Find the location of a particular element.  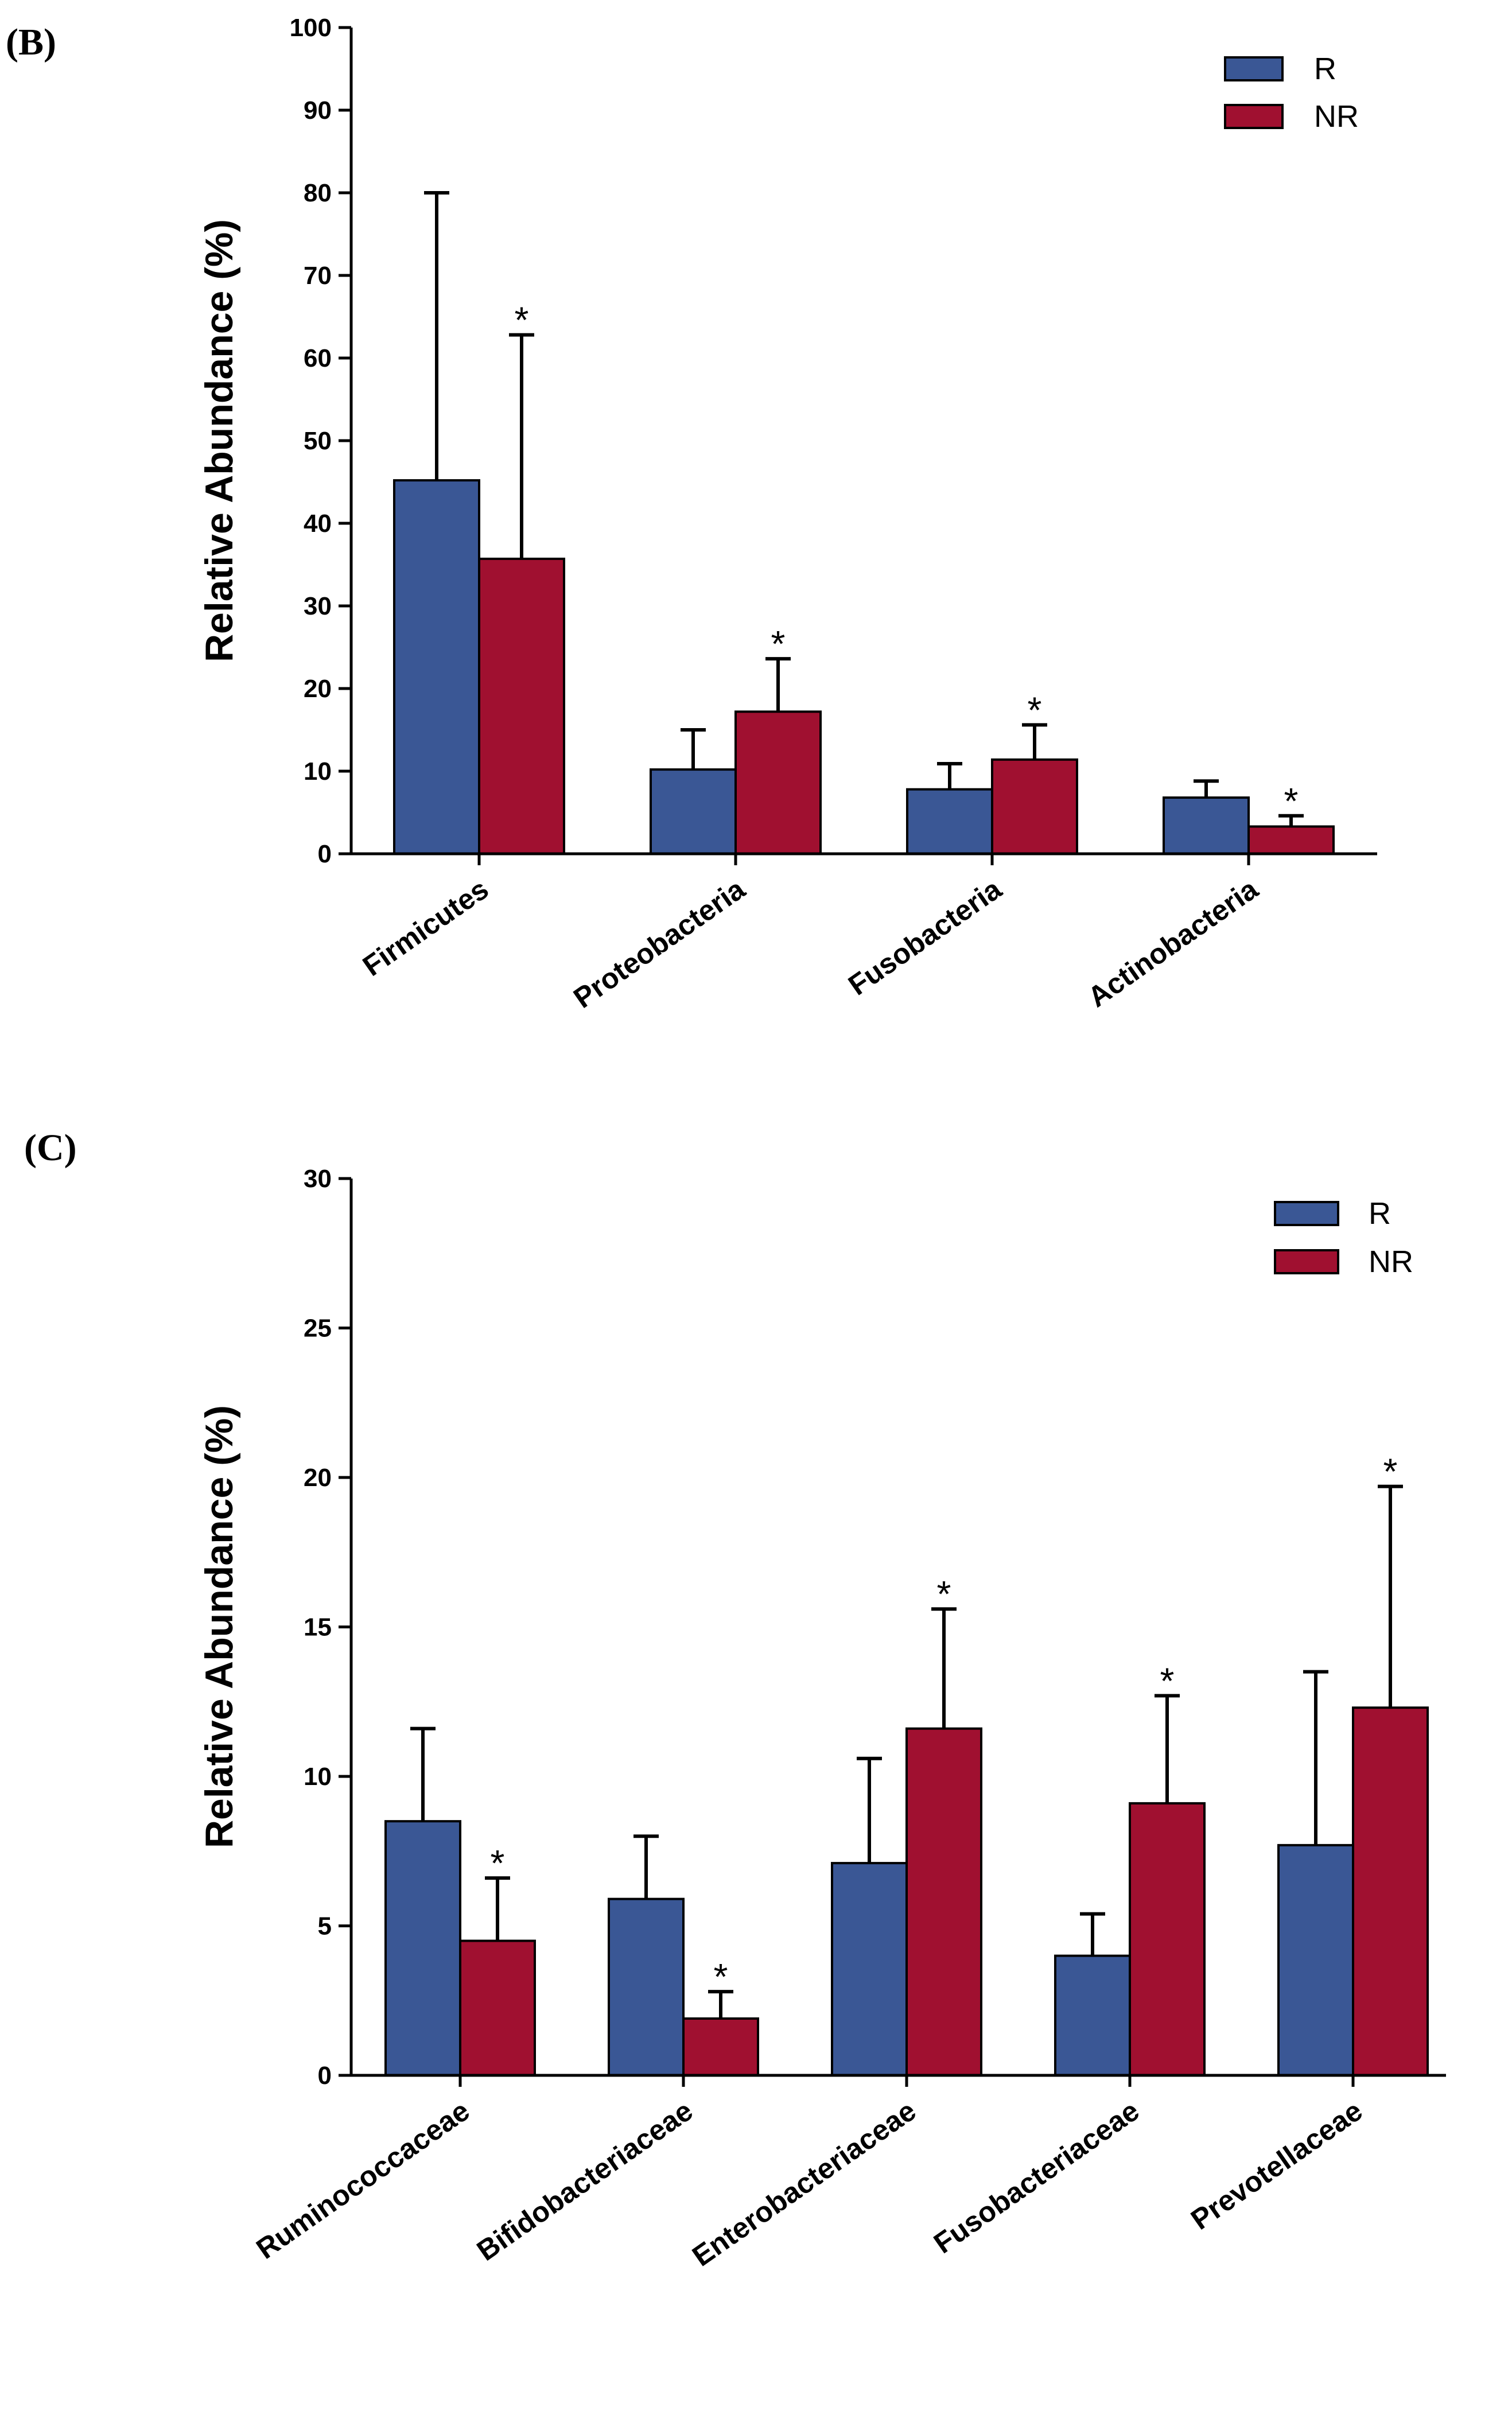

category-label-b-3: Actinobacteria is located at coordinates (1173, 942).